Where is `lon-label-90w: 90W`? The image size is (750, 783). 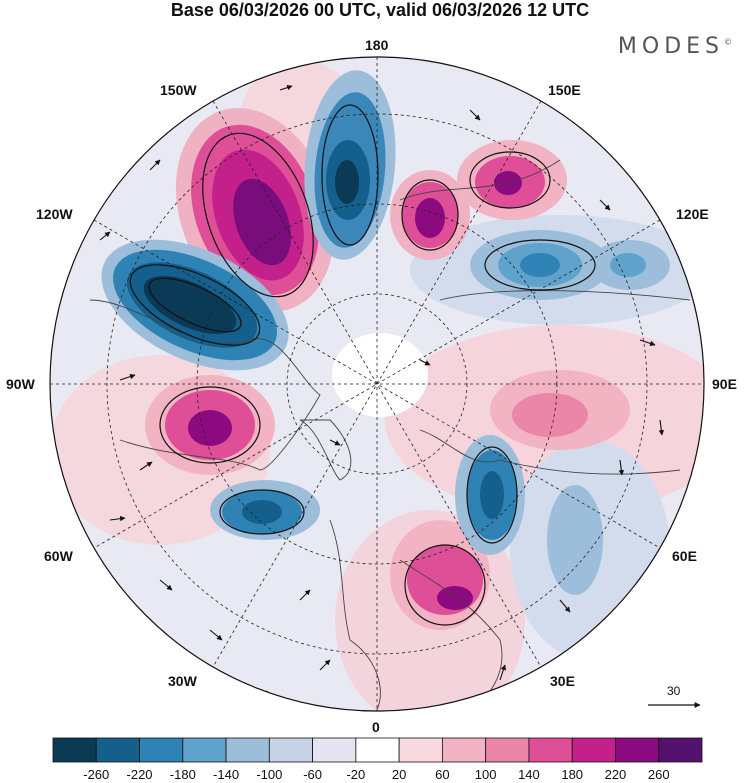 lon-label-90w: 90W is located at coordinates (20, 384).